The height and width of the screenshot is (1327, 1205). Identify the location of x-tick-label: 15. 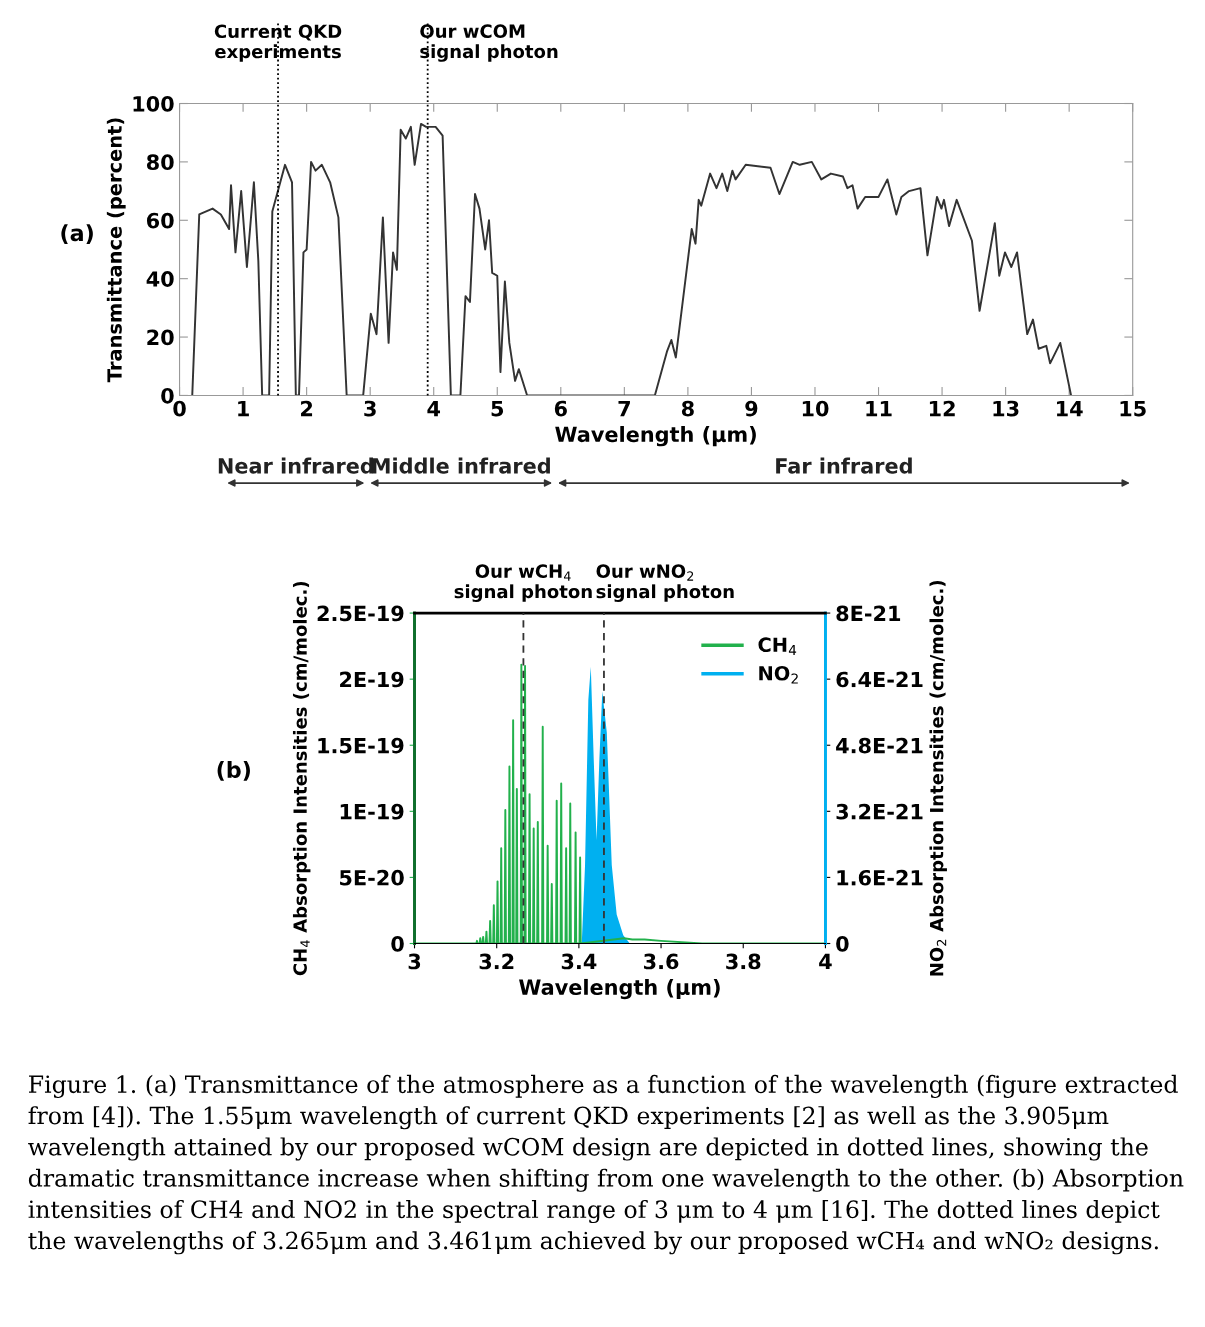
(1133, 408).